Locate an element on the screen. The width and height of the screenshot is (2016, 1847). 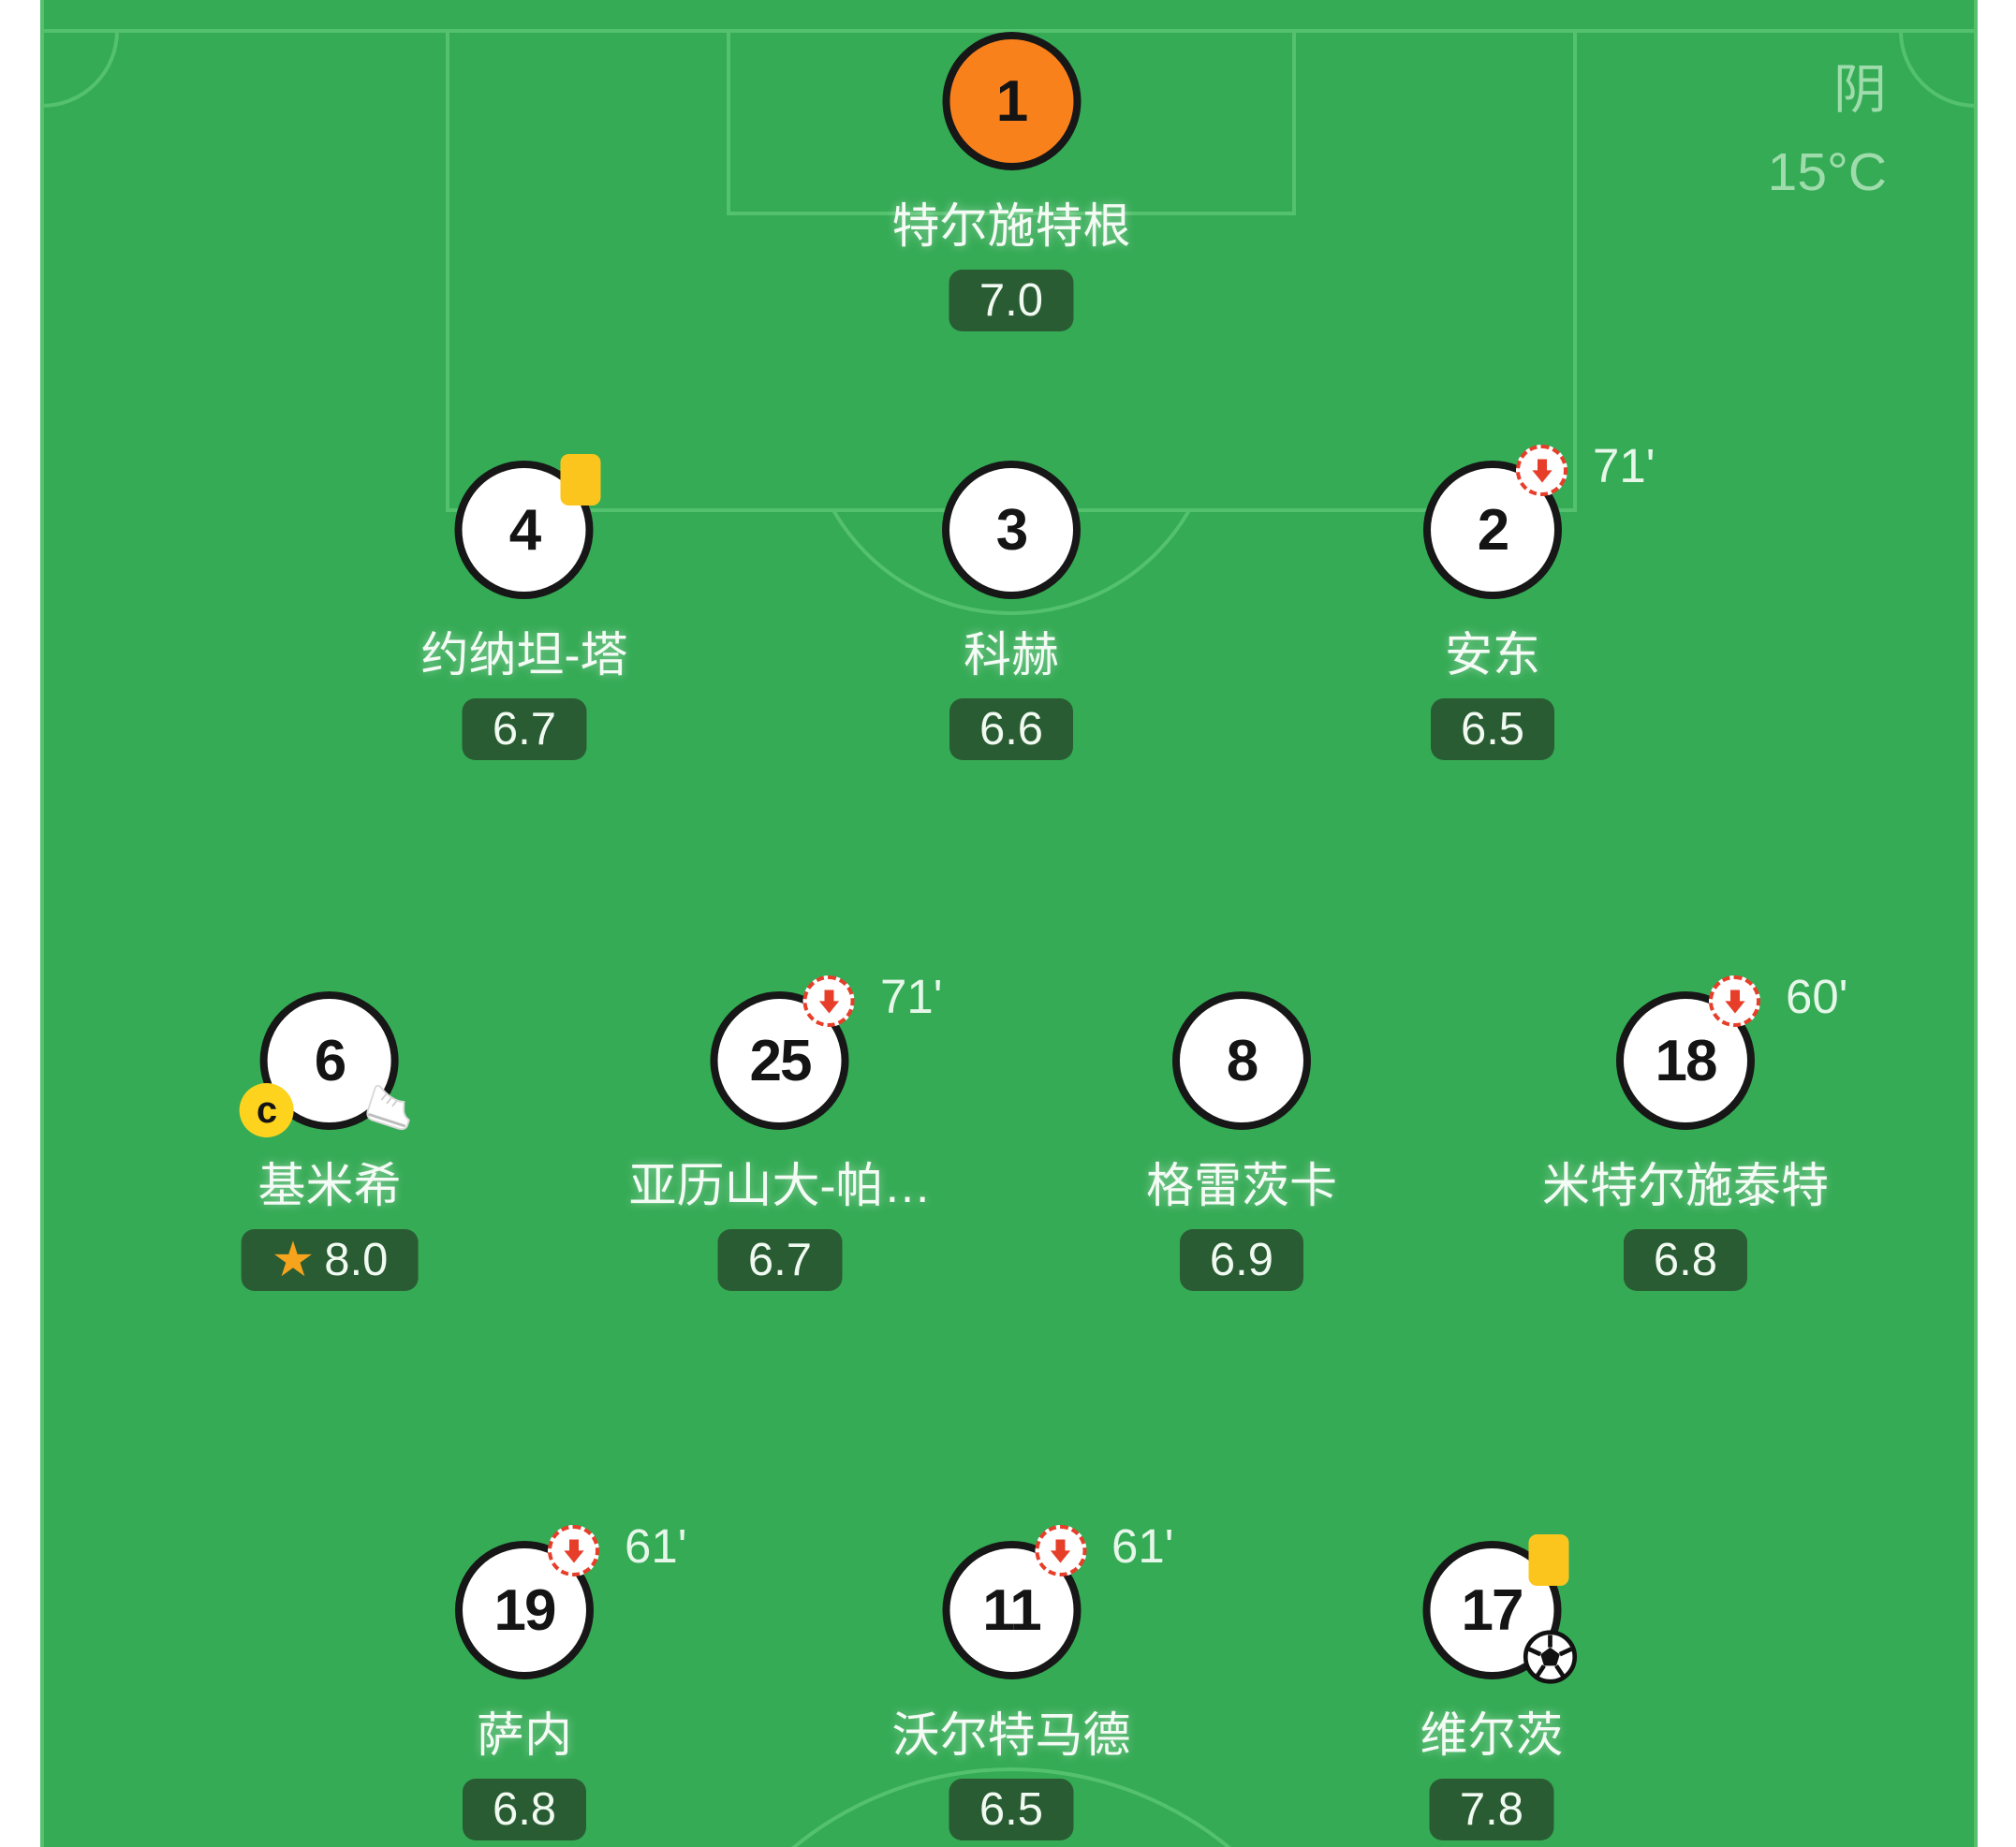
player-circle-wrap: 18 60' is located at coordinates (1731, 1050).